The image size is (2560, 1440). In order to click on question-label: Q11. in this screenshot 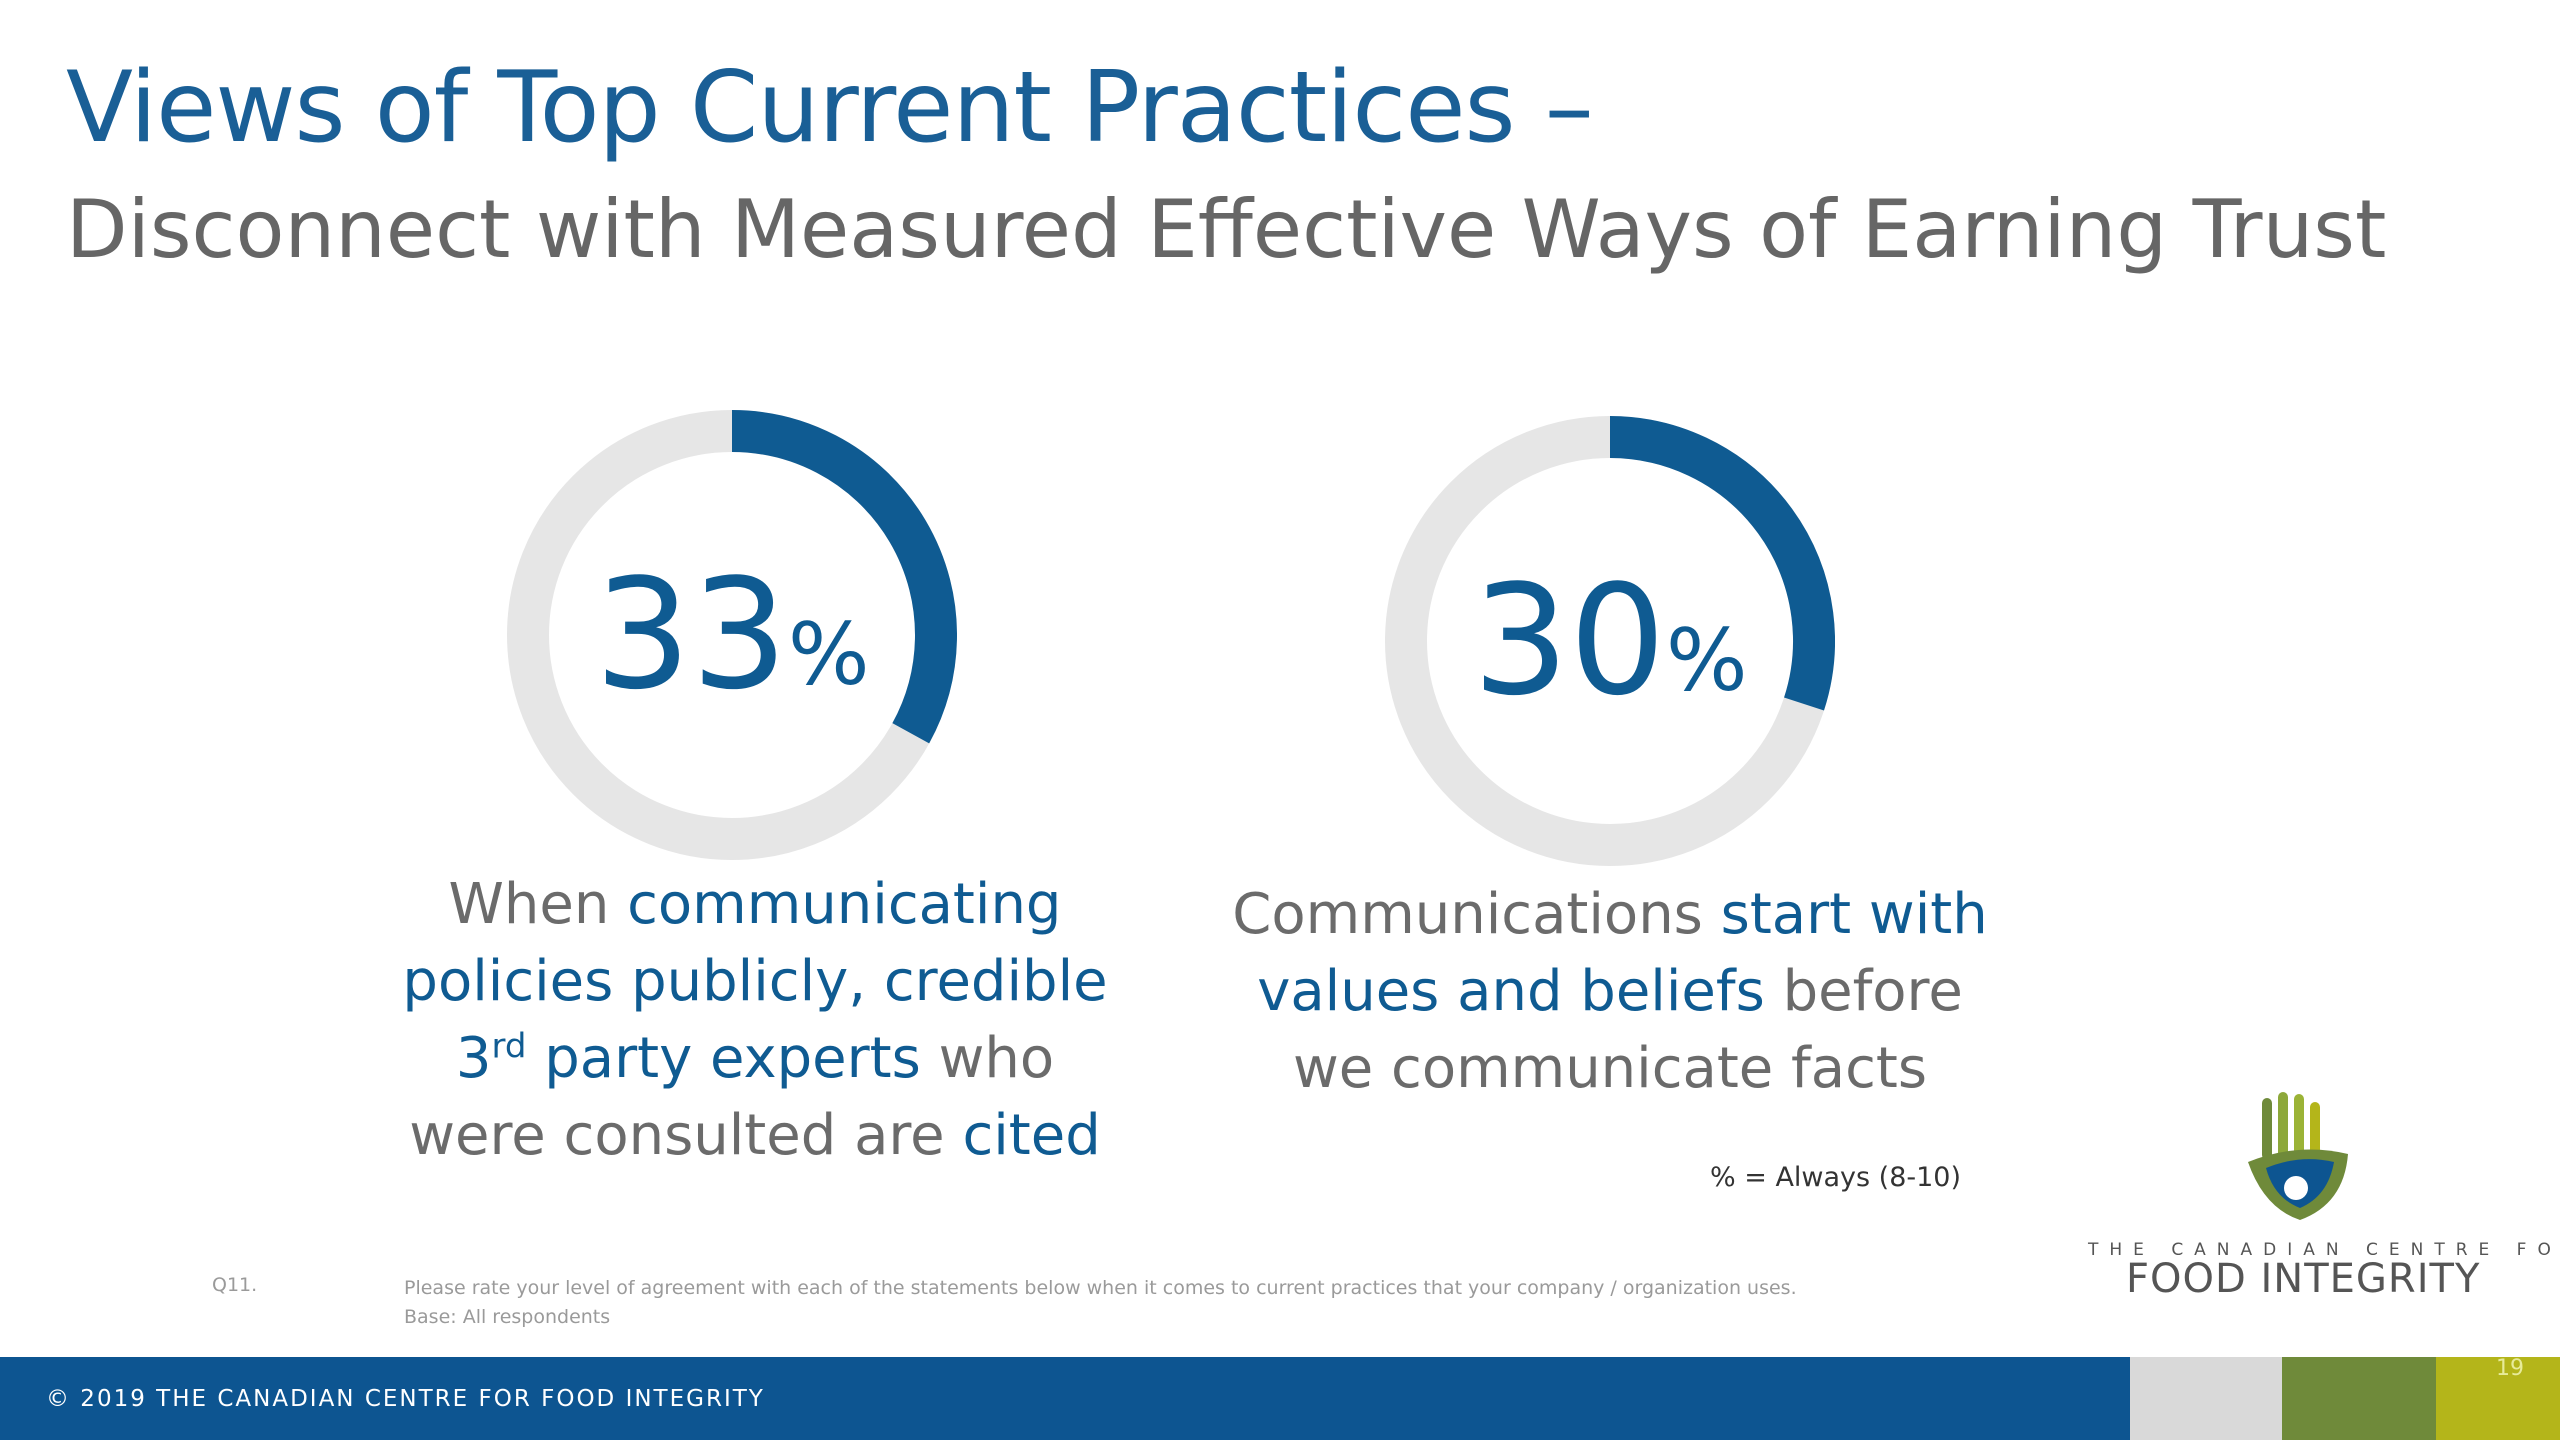, I will do `click(235, 1285)`.